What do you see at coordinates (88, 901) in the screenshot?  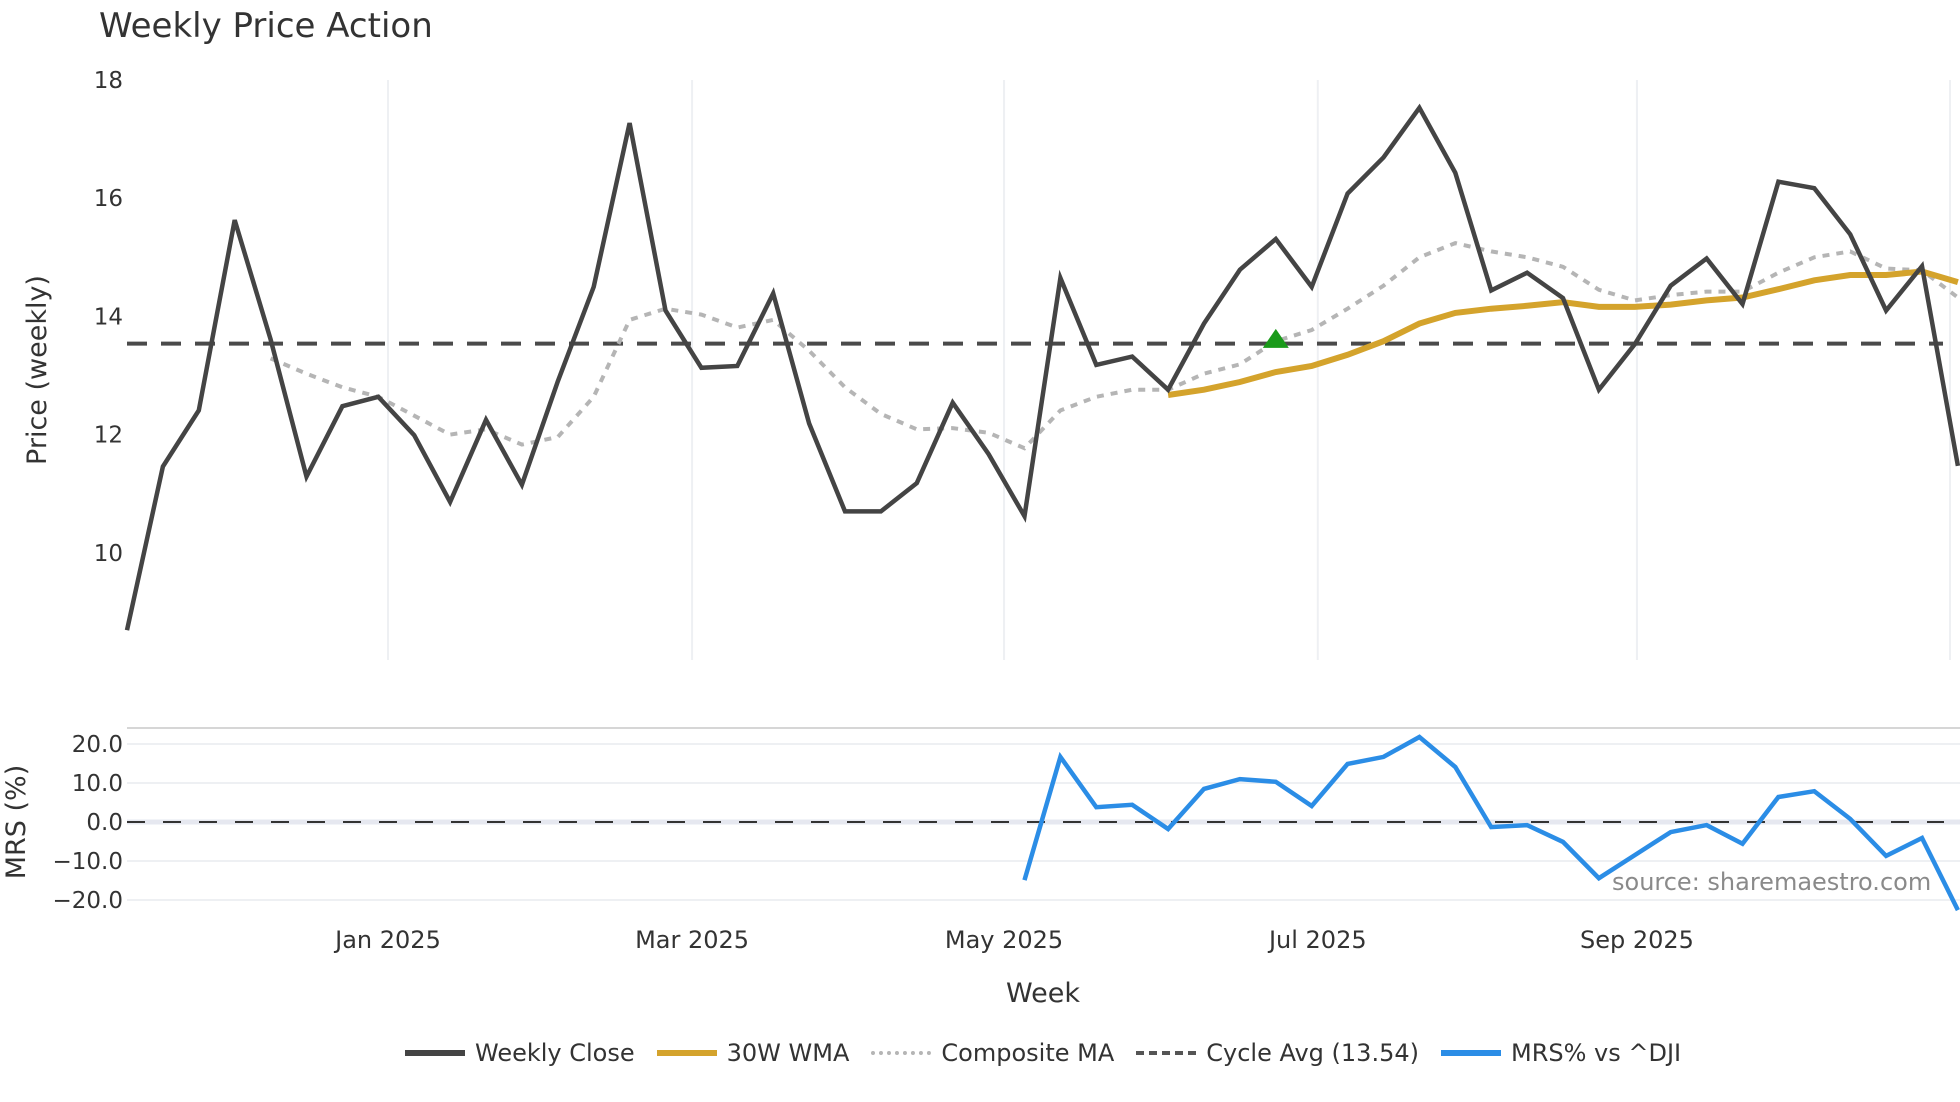 I see `mrs-tick-label: −20.0` at bounding box center [88, 901].